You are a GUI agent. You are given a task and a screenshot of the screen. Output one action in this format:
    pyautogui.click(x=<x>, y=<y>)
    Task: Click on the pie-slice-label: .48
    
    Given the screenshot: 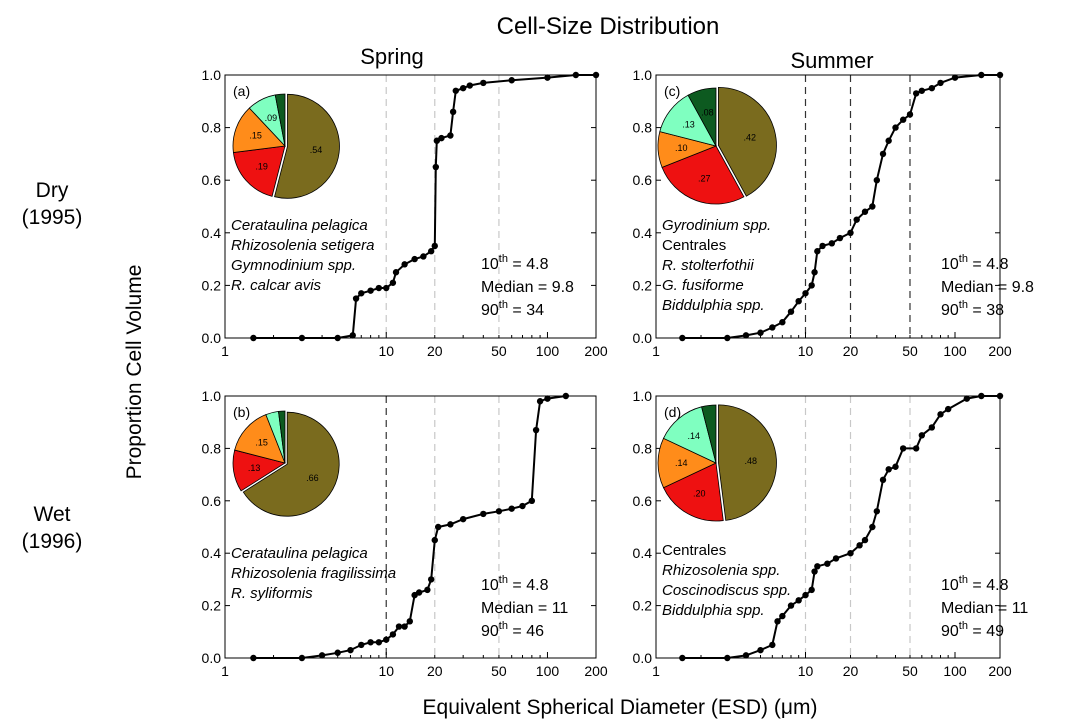 What is the action you would take?
    pyautogui.click(x=750, y=461)
    